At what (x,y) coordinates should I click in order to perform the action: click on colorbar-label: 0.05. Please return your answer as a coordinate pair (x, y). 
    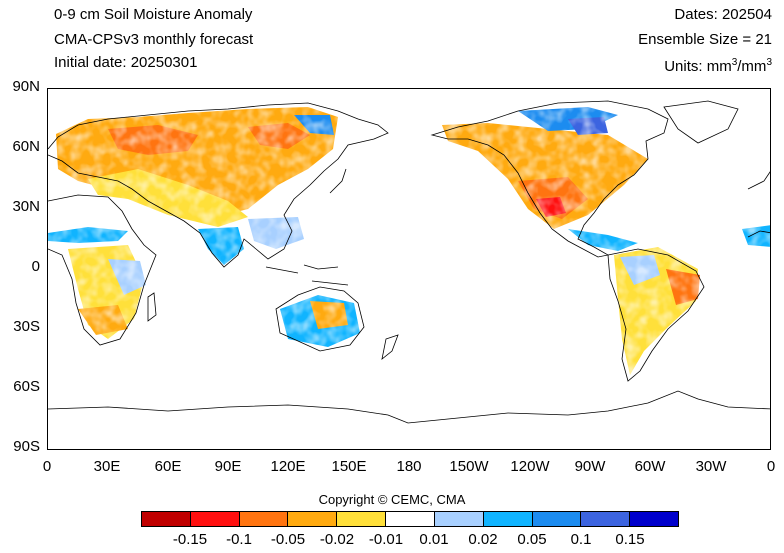
    Looking at the image, I should click on (532, 539).